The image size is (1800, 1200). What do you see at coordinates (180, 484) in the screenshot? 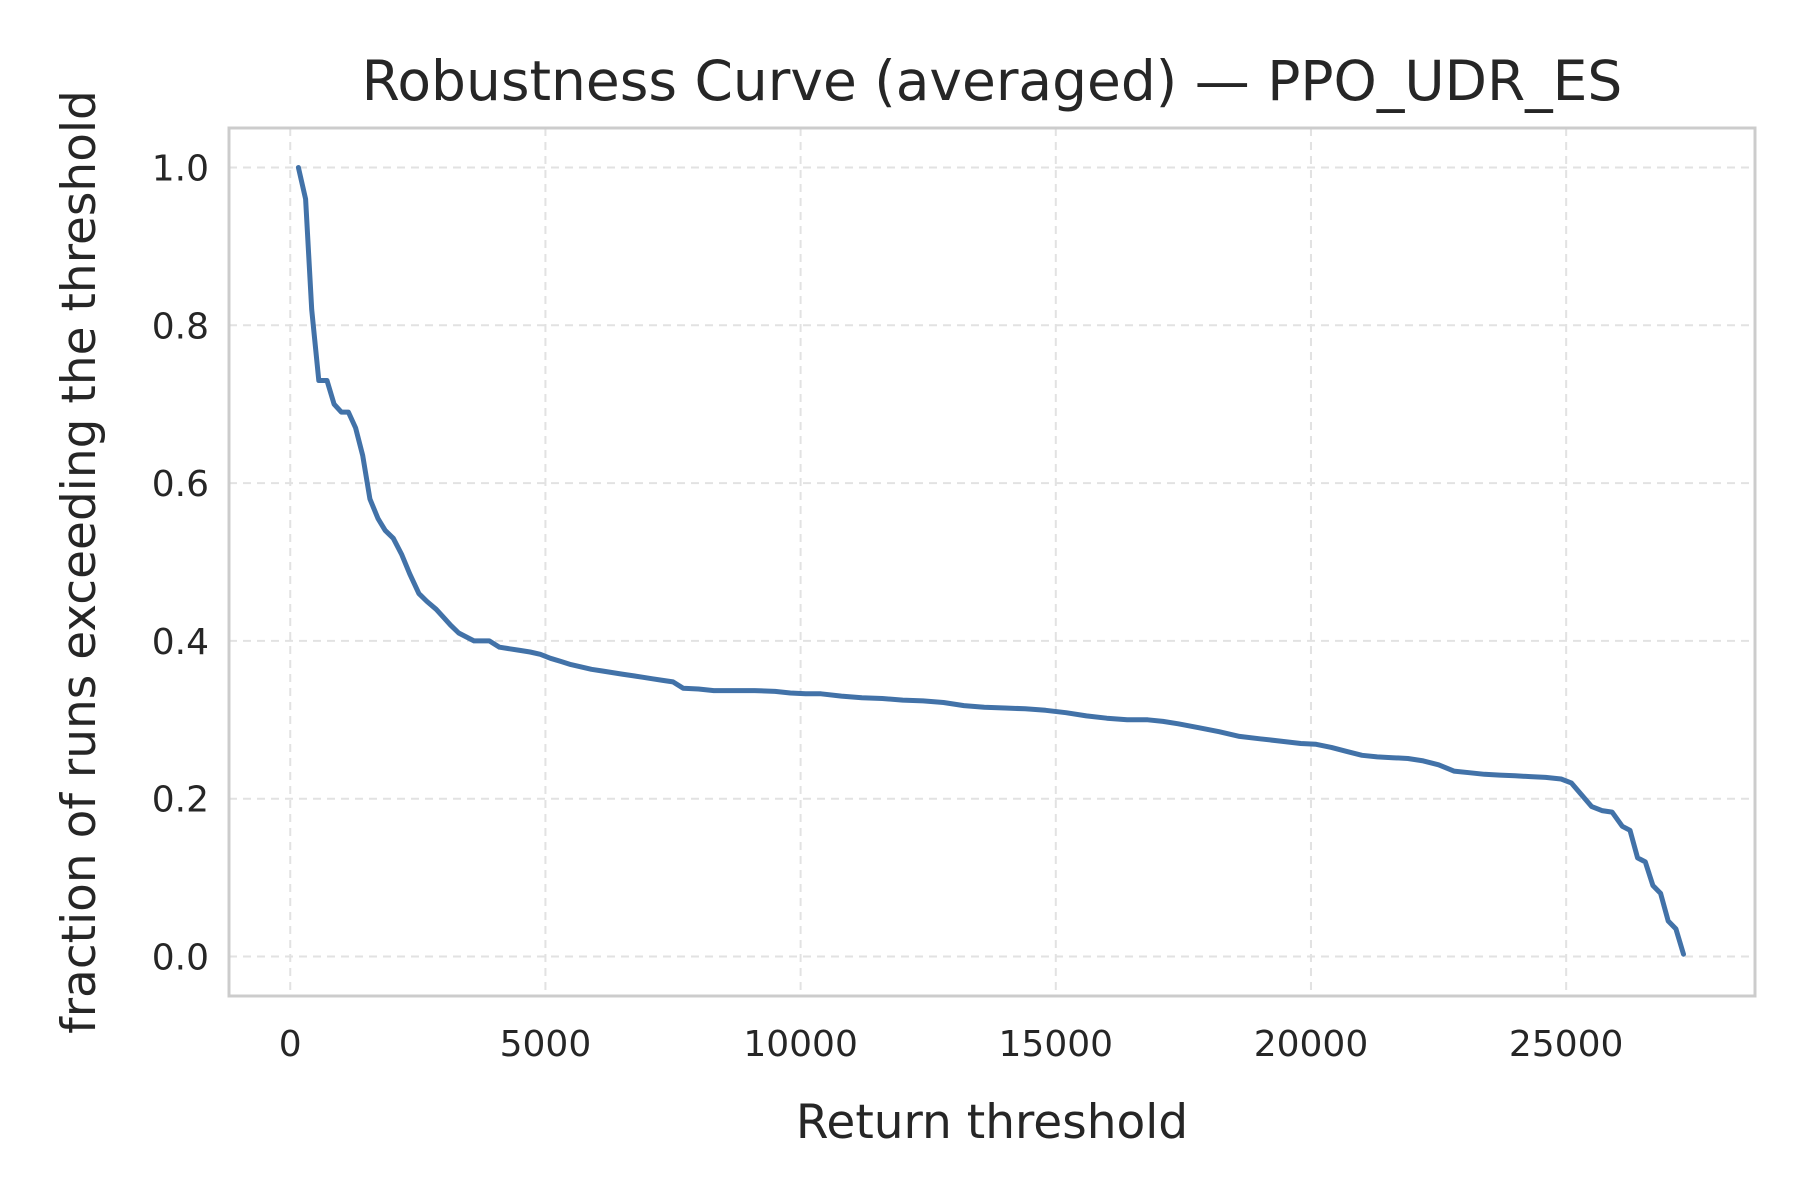
I see `y-tick-label: 0.6` at bounding box center [180, 484].